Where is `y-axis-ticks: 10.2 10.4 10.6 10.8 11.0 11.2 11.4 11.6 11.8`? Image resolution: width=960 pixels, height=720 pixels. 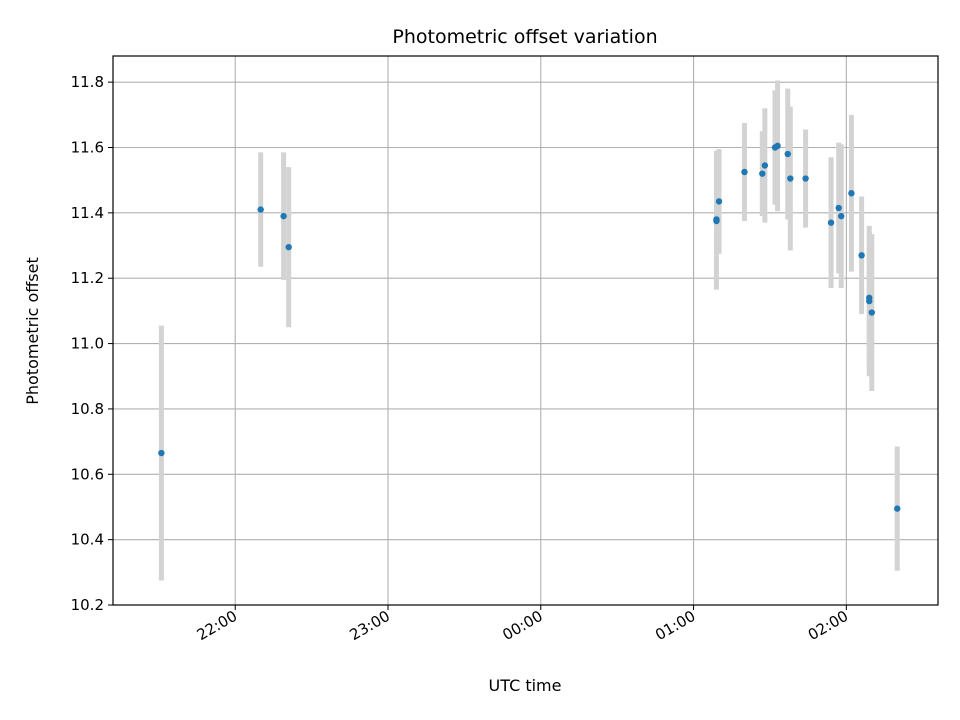 y-axis-ticks: 10.2 10.4 10.6 10.8 11.0 11.2 11.4 11.6 11.8 is located at coordinates (92, 343).